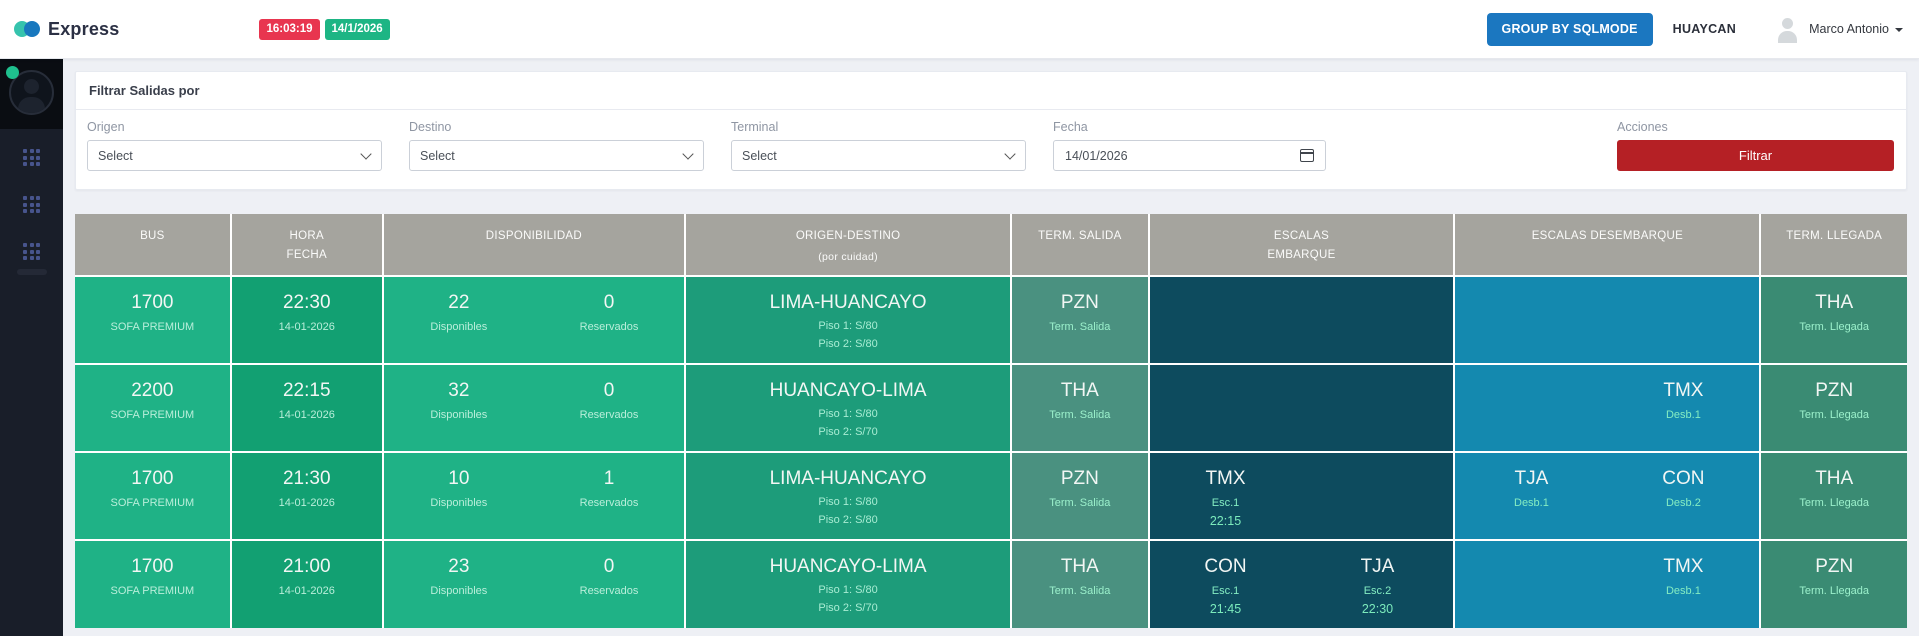 The image size is (1919, 636). What do you see at coordinates (1302, 496) in the screenshot?
I see `escalas-embarque-cell: TMX Esc.1 22:15` at bounding box center [1302, 496].